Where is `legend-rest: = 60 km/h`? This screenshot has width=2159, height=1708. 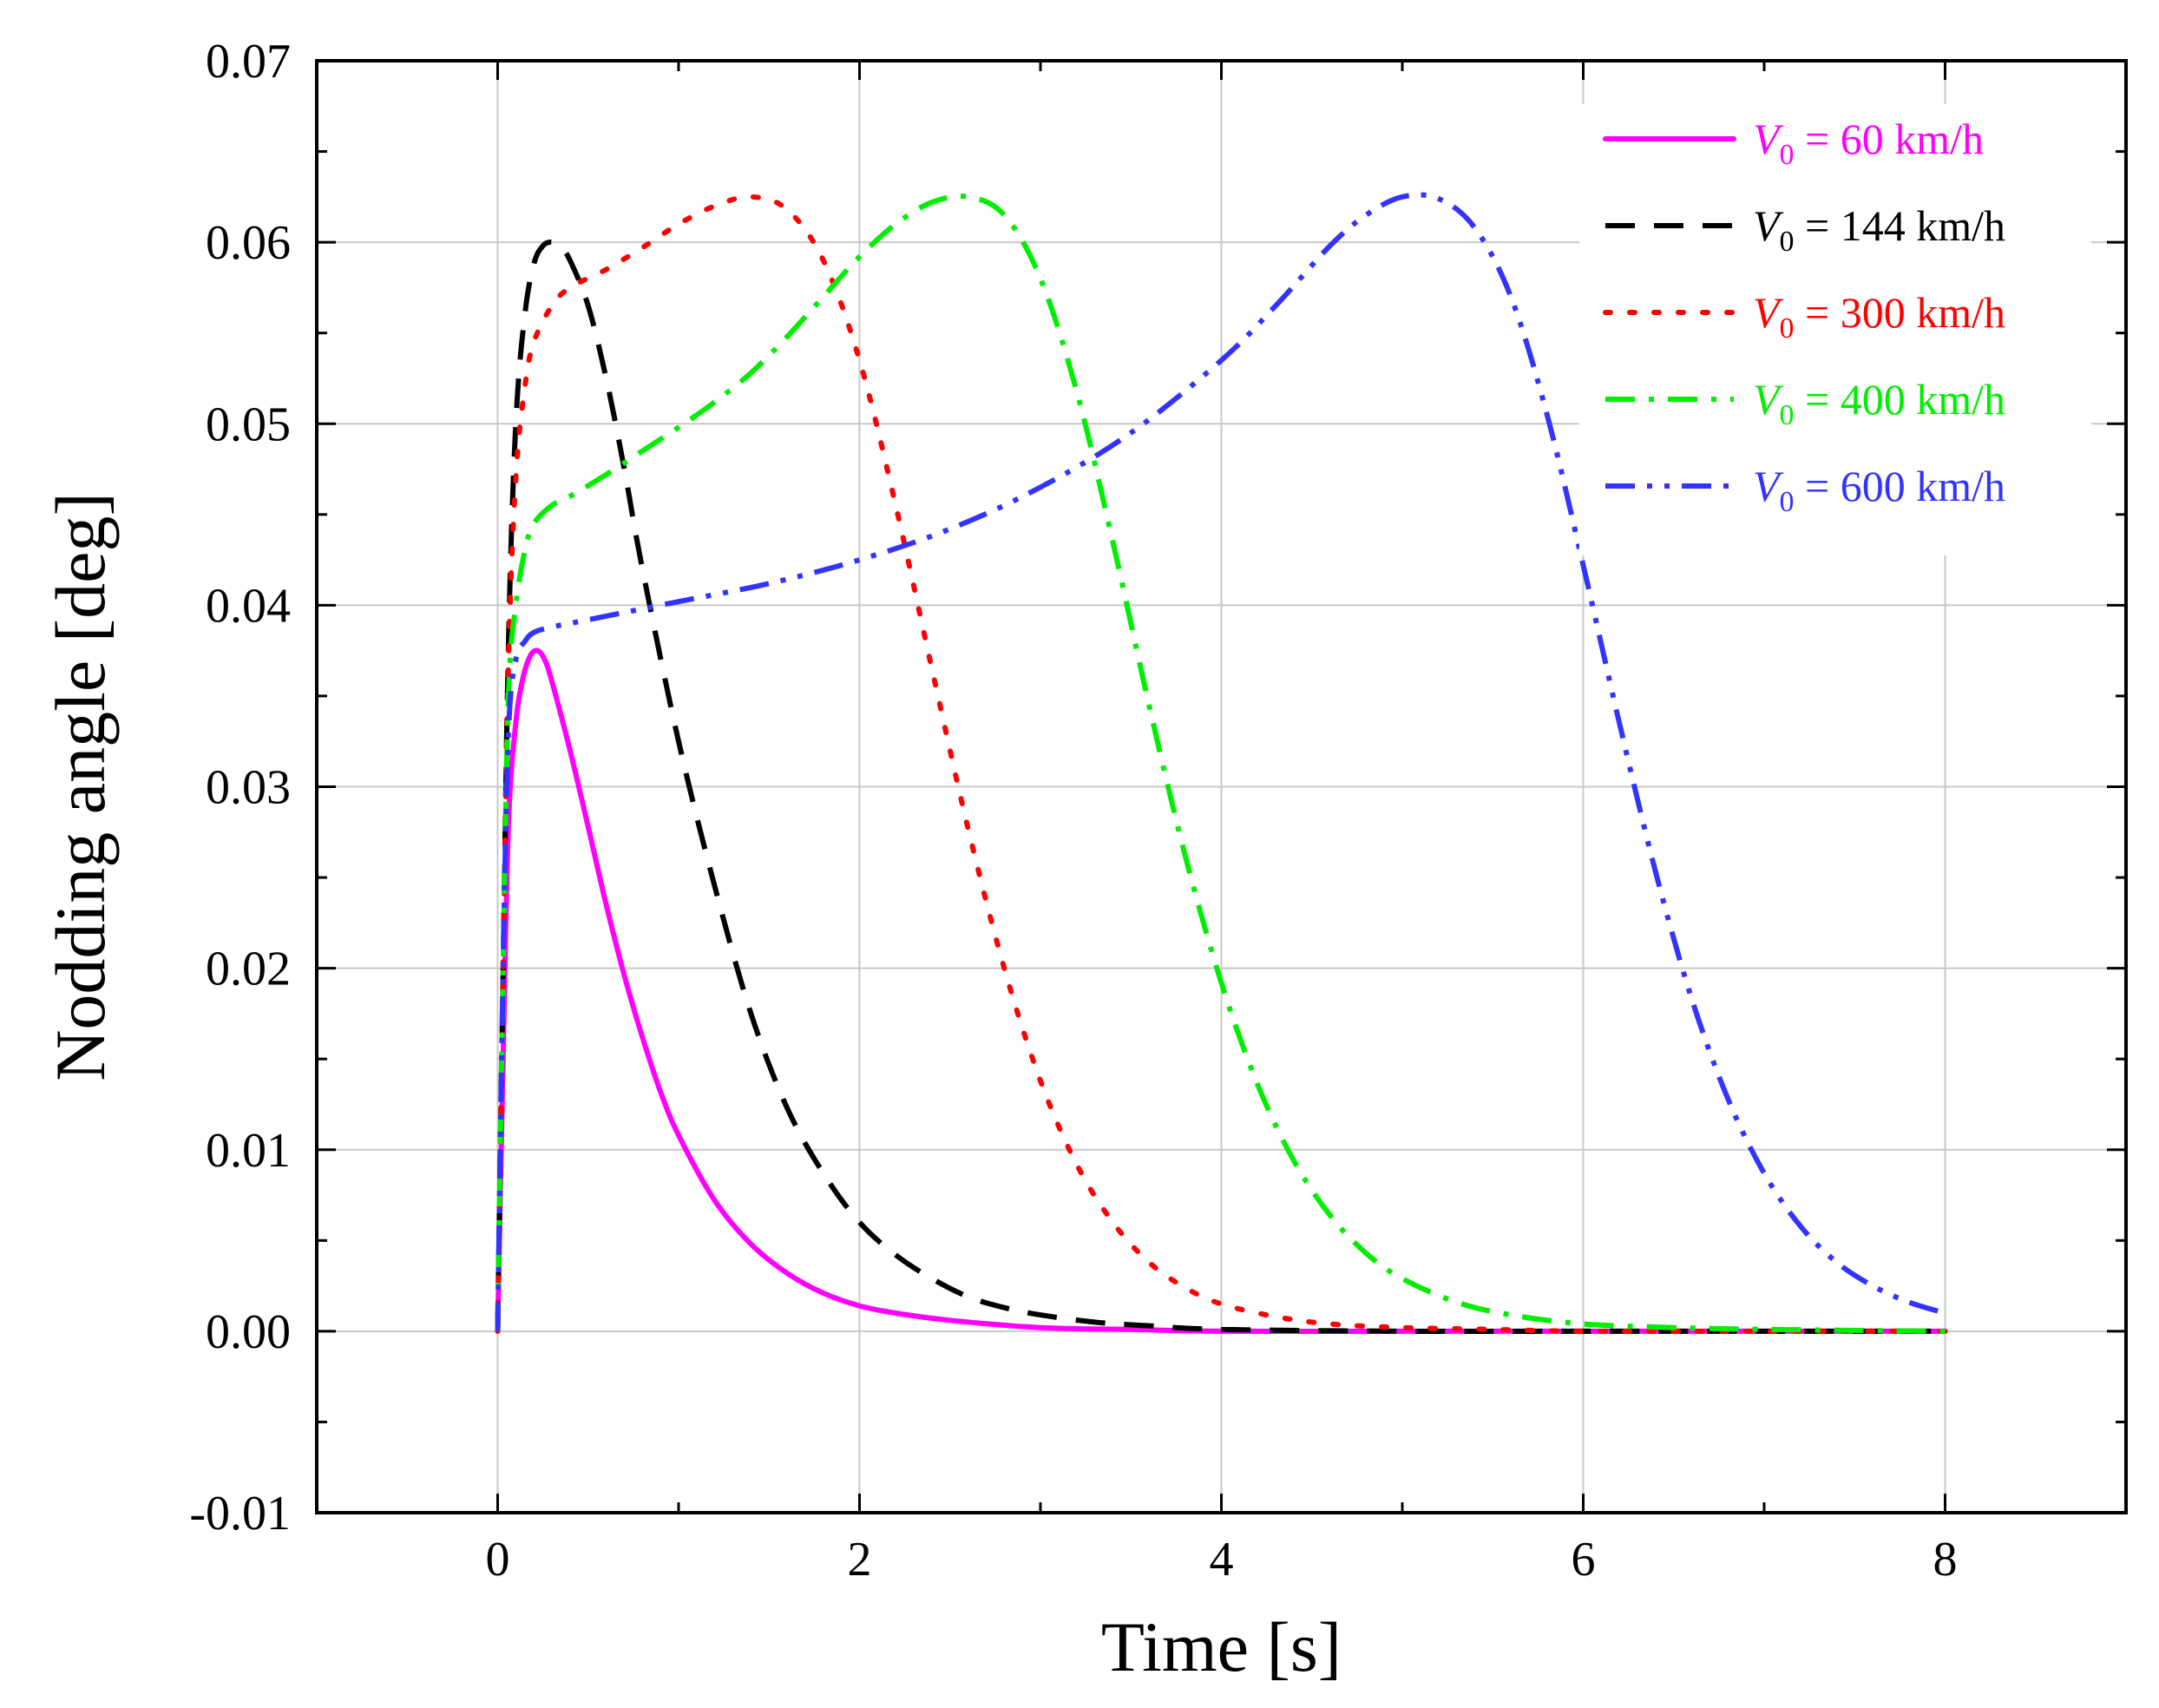
legend-rest: = 60 km/h is located at coordinates (1889, 139).